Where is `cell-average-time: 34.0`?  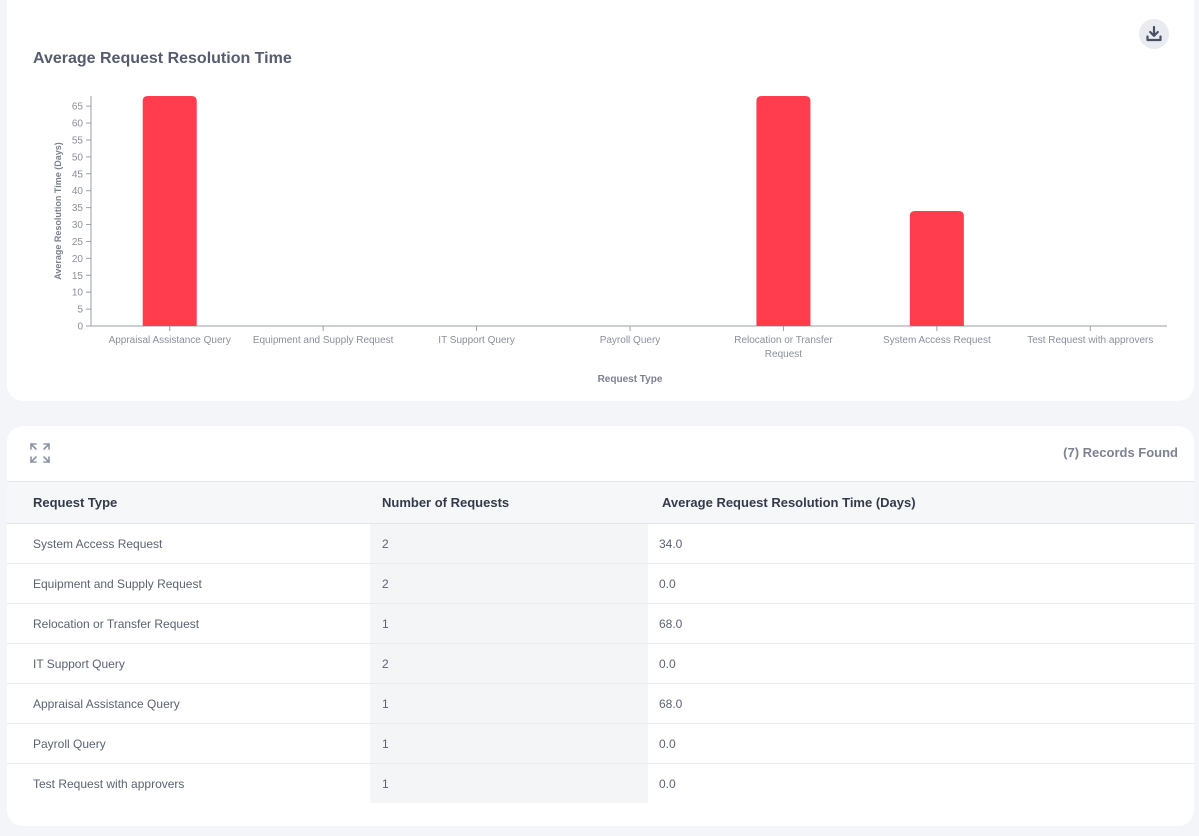
cell-average-time: 34.0 is located at coordinates (921, 543).